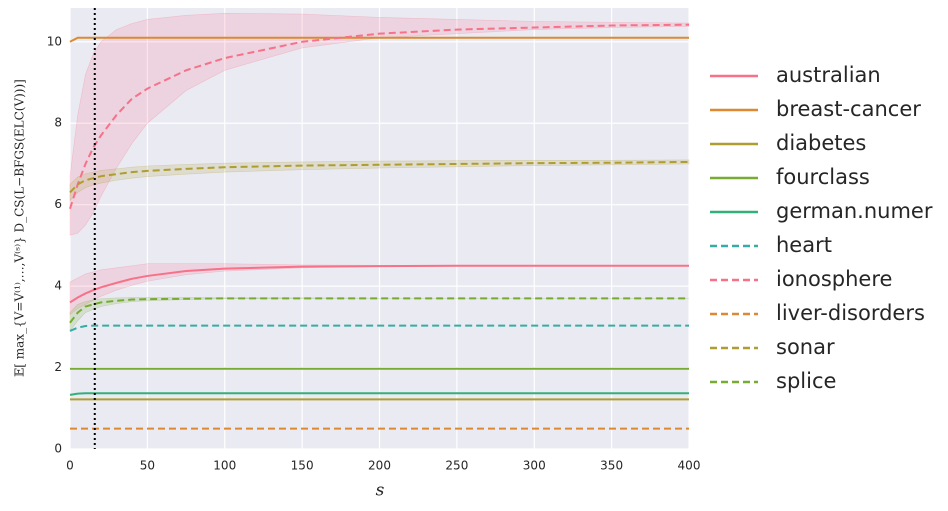  Describe the element at coordinates (58, 367) in the screenshot. I see `y-tick-label: 2` at that location.